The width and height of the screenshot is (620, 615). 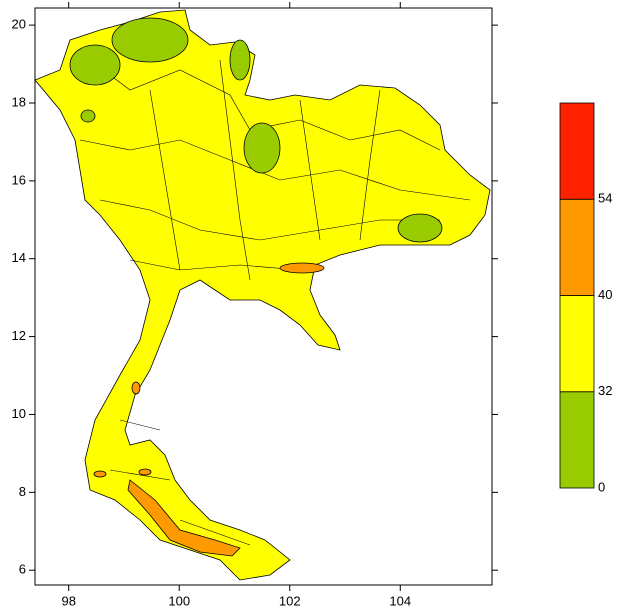 I want to click on y-tick-label: 16, so click(x=19, y=179).